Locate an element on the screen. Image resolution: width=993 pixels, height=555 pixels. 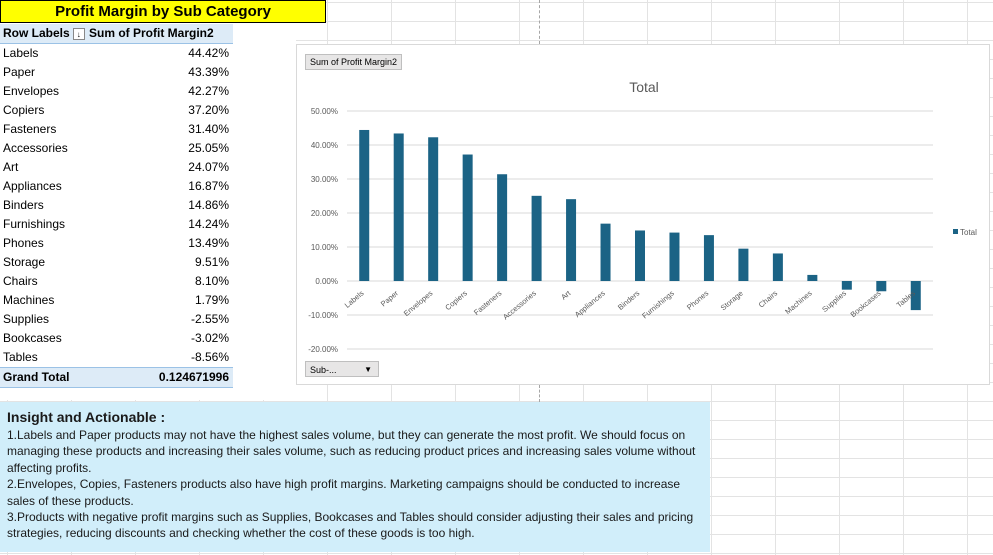
pivot-row-value: 1.79% is located at coordinates (211, 300).